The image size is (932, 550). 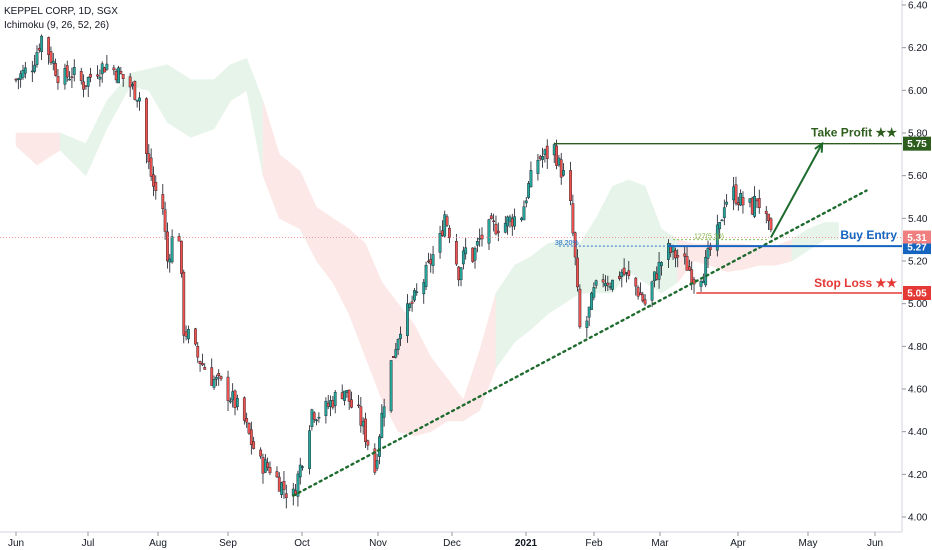 I want to click on buy-entry-label: Buy Entry, so click(x=868, y=235).